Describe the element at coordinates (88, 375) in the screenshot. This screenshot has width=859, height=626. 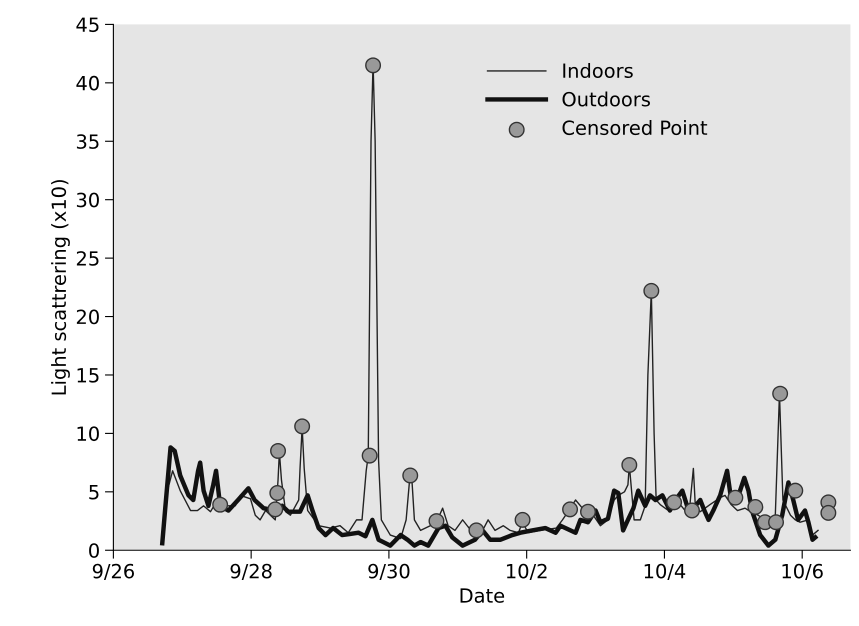
I see `y-tick-label: 15` at that location.